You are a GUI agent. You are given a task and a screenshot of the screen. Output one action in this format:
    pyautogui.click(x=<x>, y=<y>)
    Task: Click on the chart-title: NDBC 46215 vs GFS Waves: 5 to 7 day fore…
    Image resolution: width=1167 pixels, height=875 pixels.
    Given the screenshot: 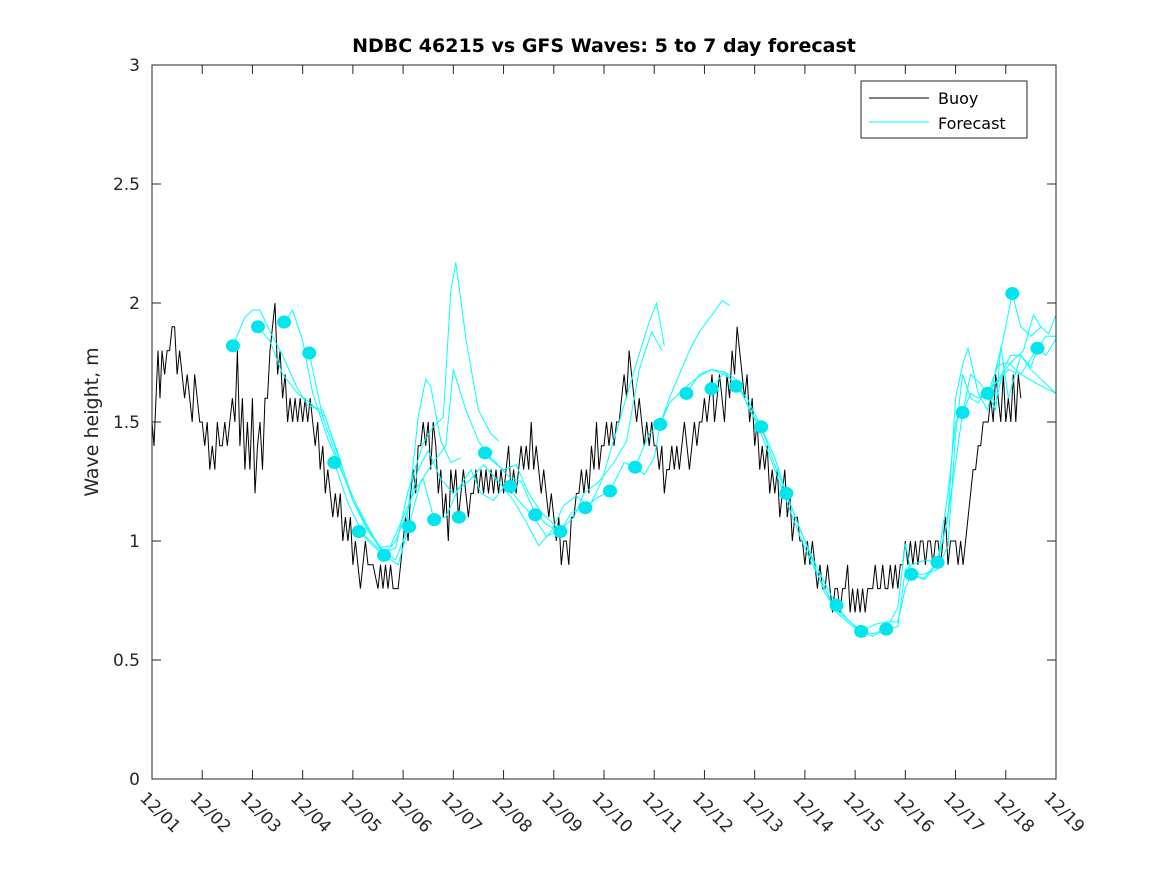 What is the action you would take?
    pyautogui.click(x=604, y=46)
    